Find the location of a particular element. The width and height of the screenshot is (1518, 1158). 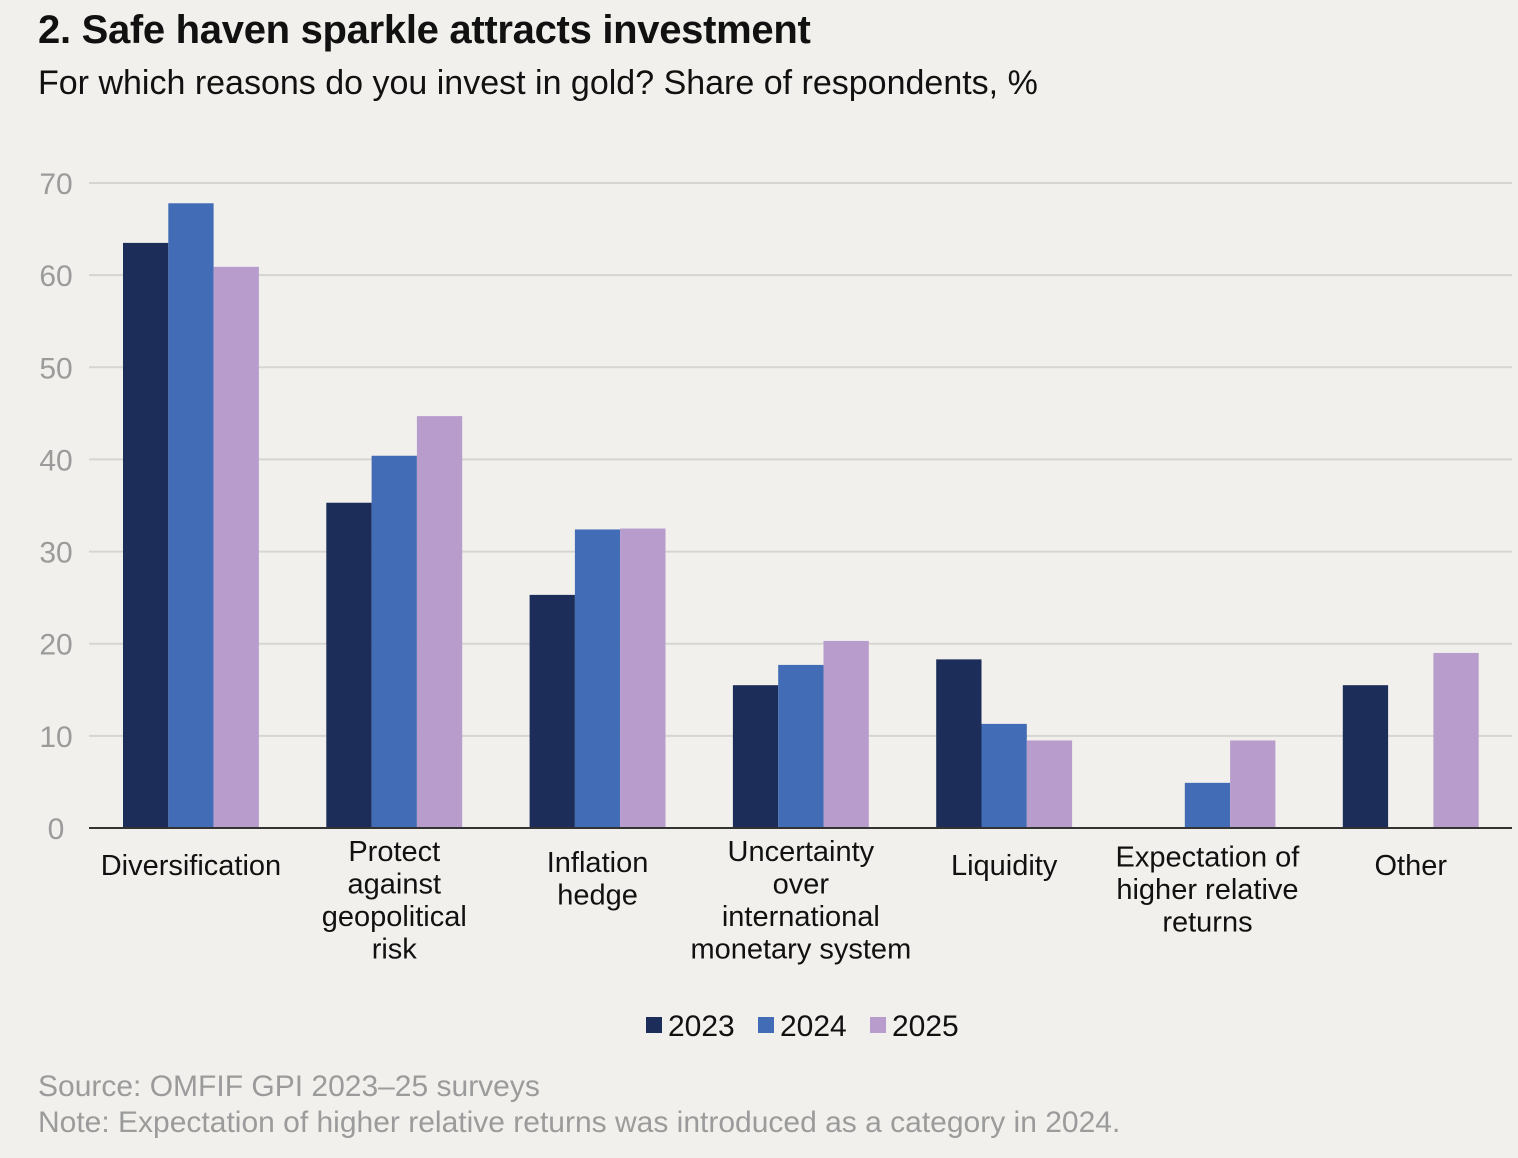

x-tick-label: hedge is located at coordinates (597, 896).